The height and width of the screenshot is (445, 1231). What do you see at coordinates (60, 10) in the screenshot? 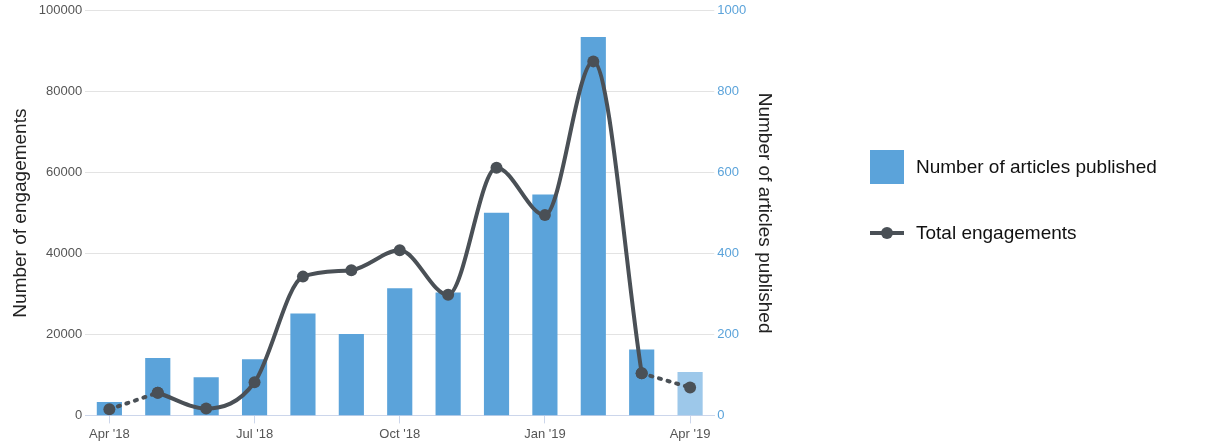
I see `y-tick-label: 100000` at bounding box center [60, 10].